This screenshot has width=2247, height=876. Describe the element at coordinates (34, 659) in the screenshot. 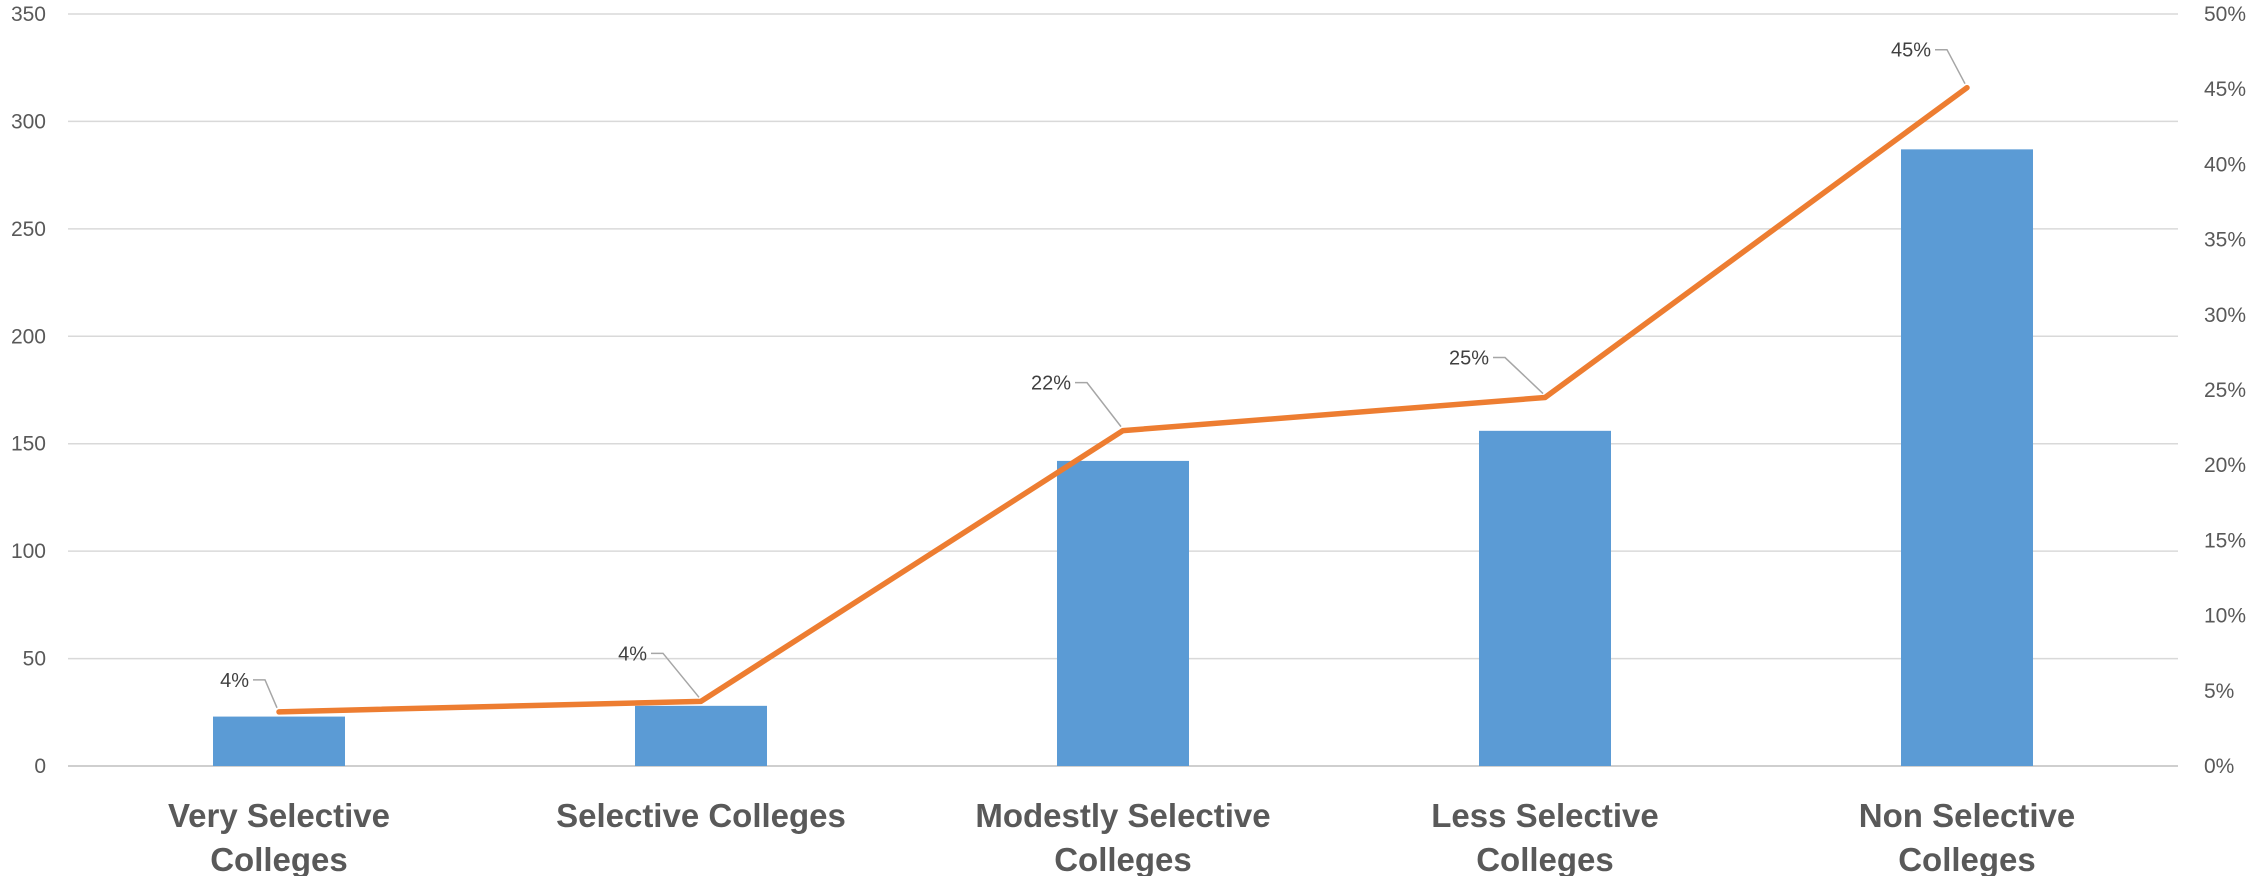

I see `left-tick-label: 50` at that location.